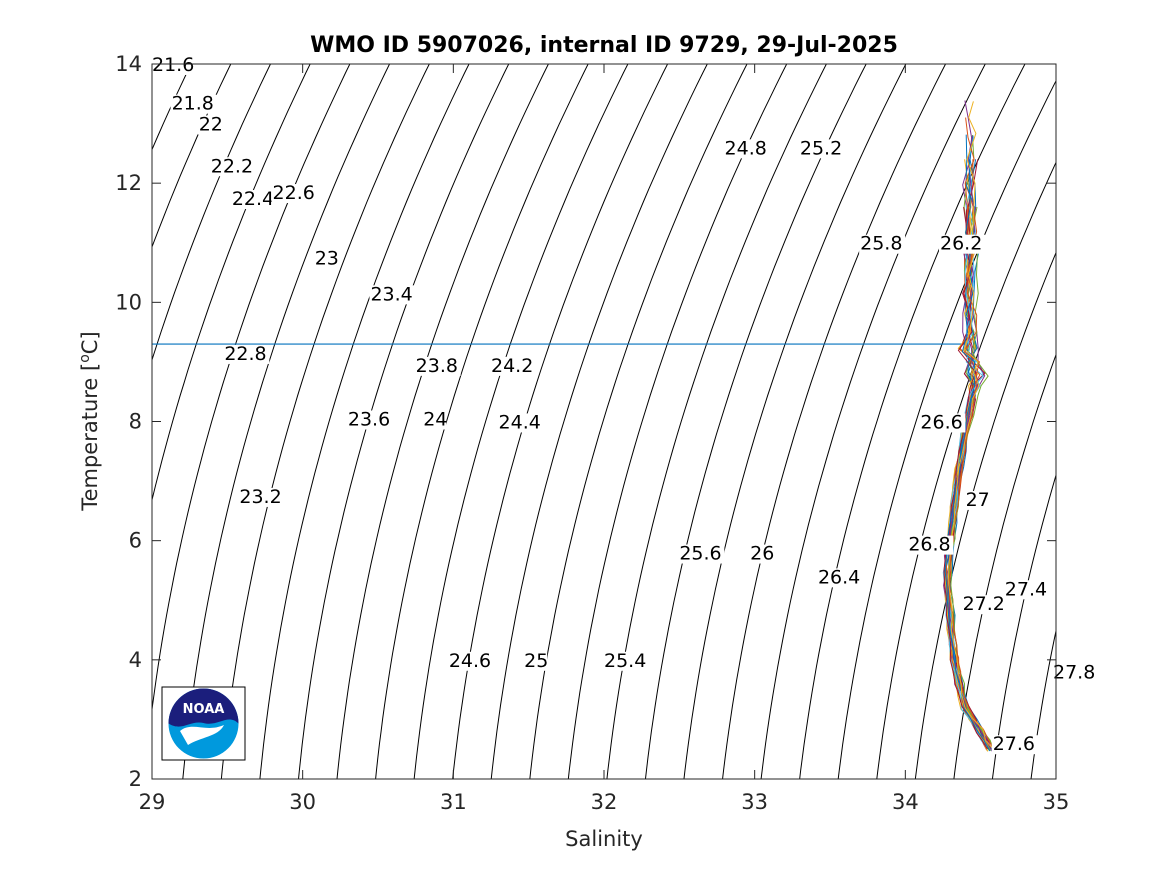 Image resolution: width=1167 pixels, height=875 pixels. I want to click on x-axis-label: Salinity, so click(604, 839).